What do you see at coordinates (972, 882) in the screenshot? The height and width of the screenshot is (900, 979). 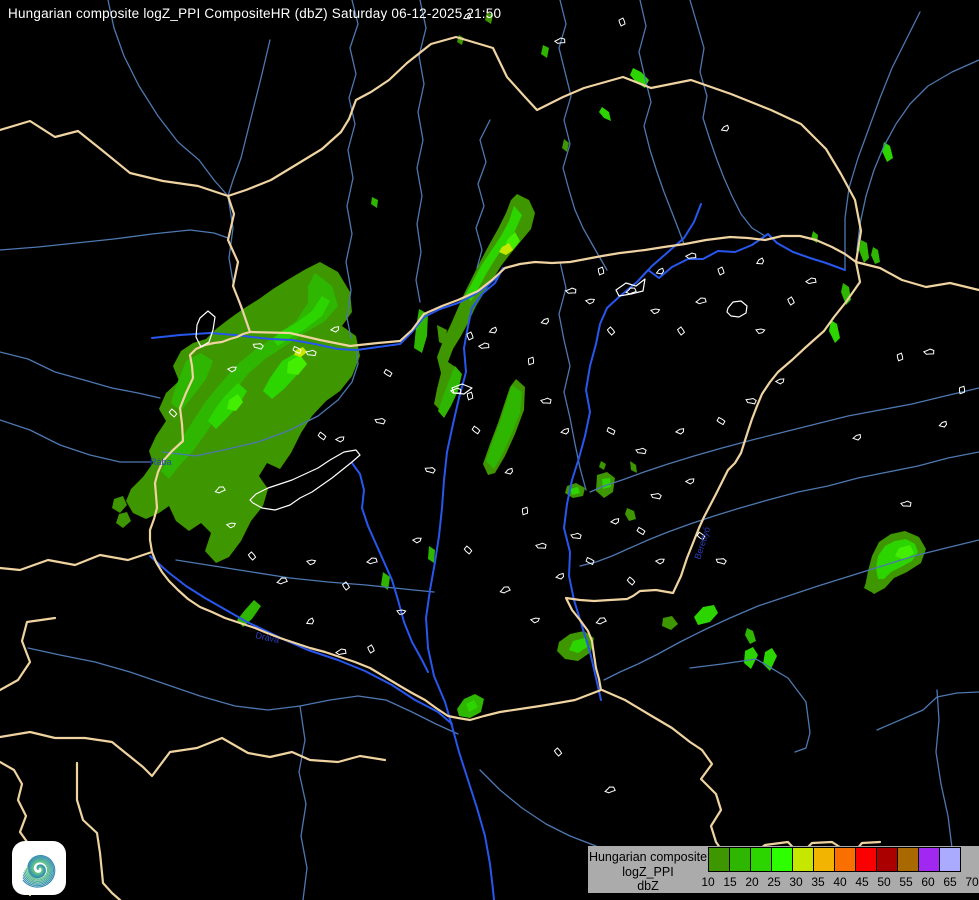 I see `legend-tick: 70` at bounding box center [972, 882].